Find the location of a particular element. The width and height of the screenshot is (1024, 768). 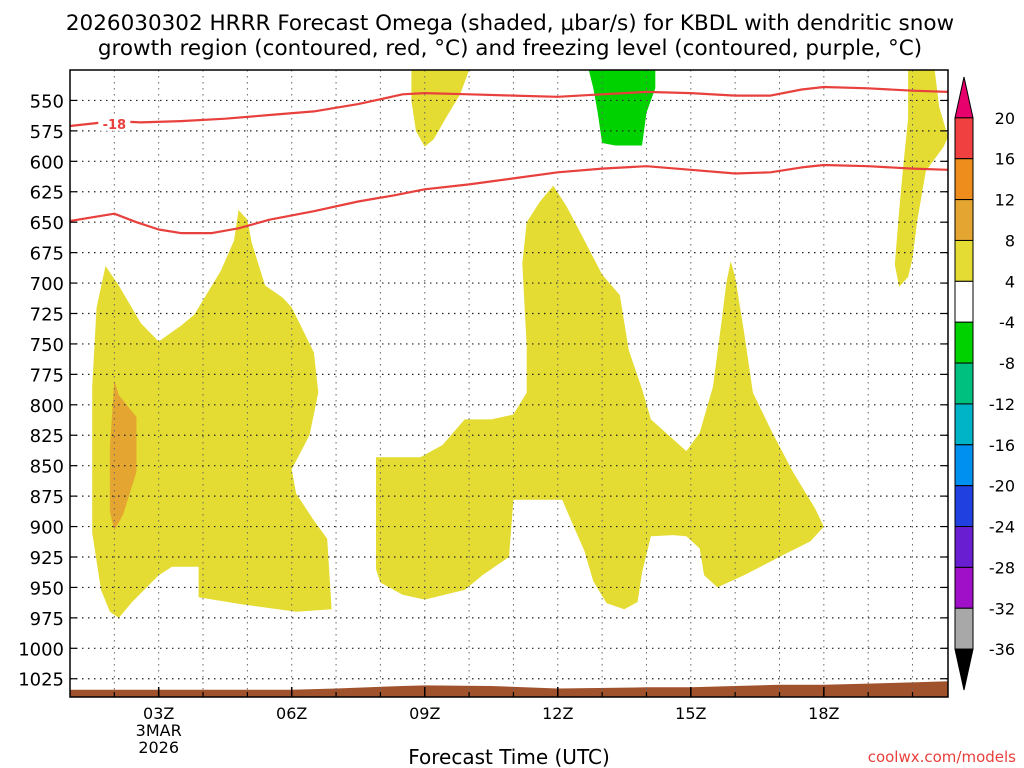

colorbar-label: -20 is located at coordinates (1002, 486).